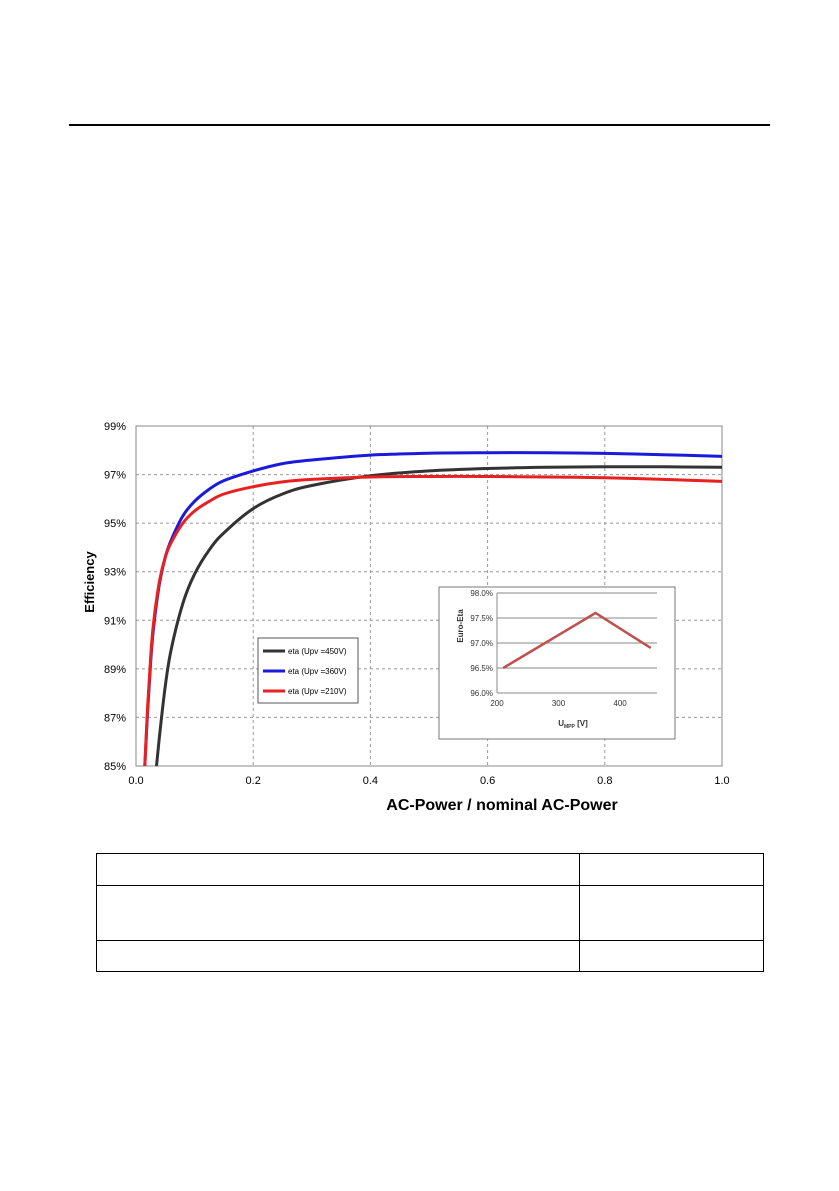 This screenshot has height=1191, width=839. What do you see at coordinates (370, 781) in the screenshot?
I see `x-tick-label: 0.4` at bounding box center [370, 781].